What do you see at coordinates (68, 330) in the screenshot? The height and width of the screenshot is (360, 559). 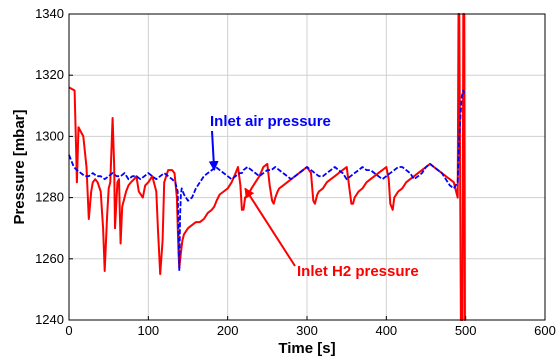 I see `x-tick-label: 0` at bounding box center [68, 330].